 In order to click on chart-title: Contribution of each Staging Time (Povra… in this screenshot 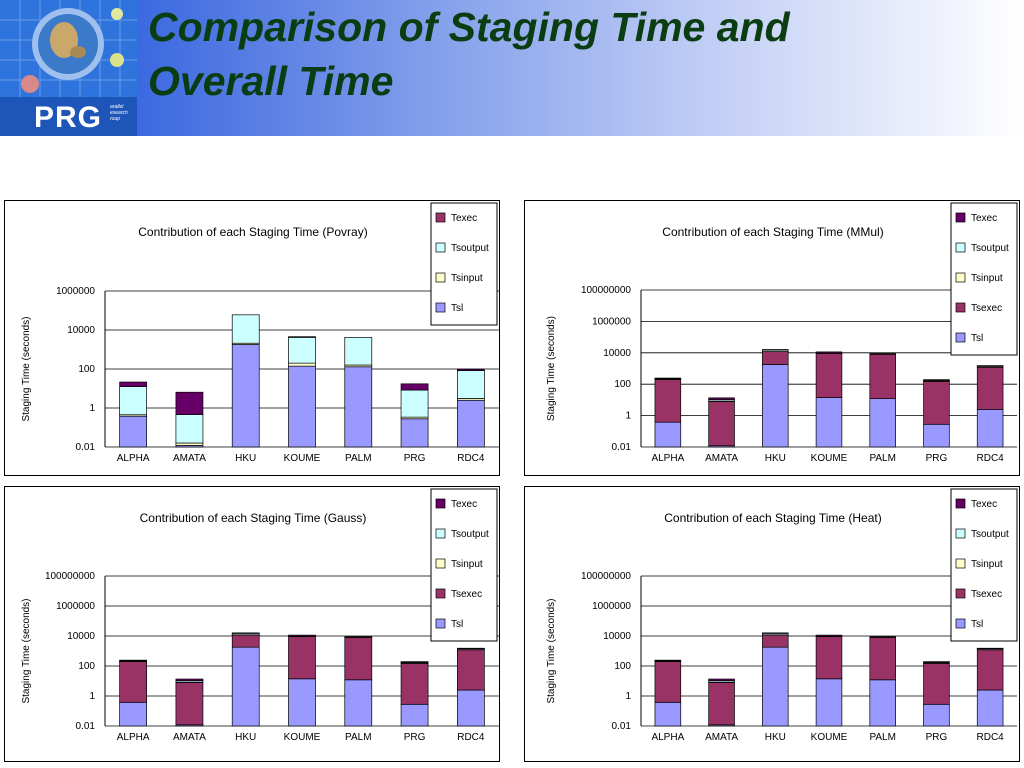, I will do `click(252, 232)`.